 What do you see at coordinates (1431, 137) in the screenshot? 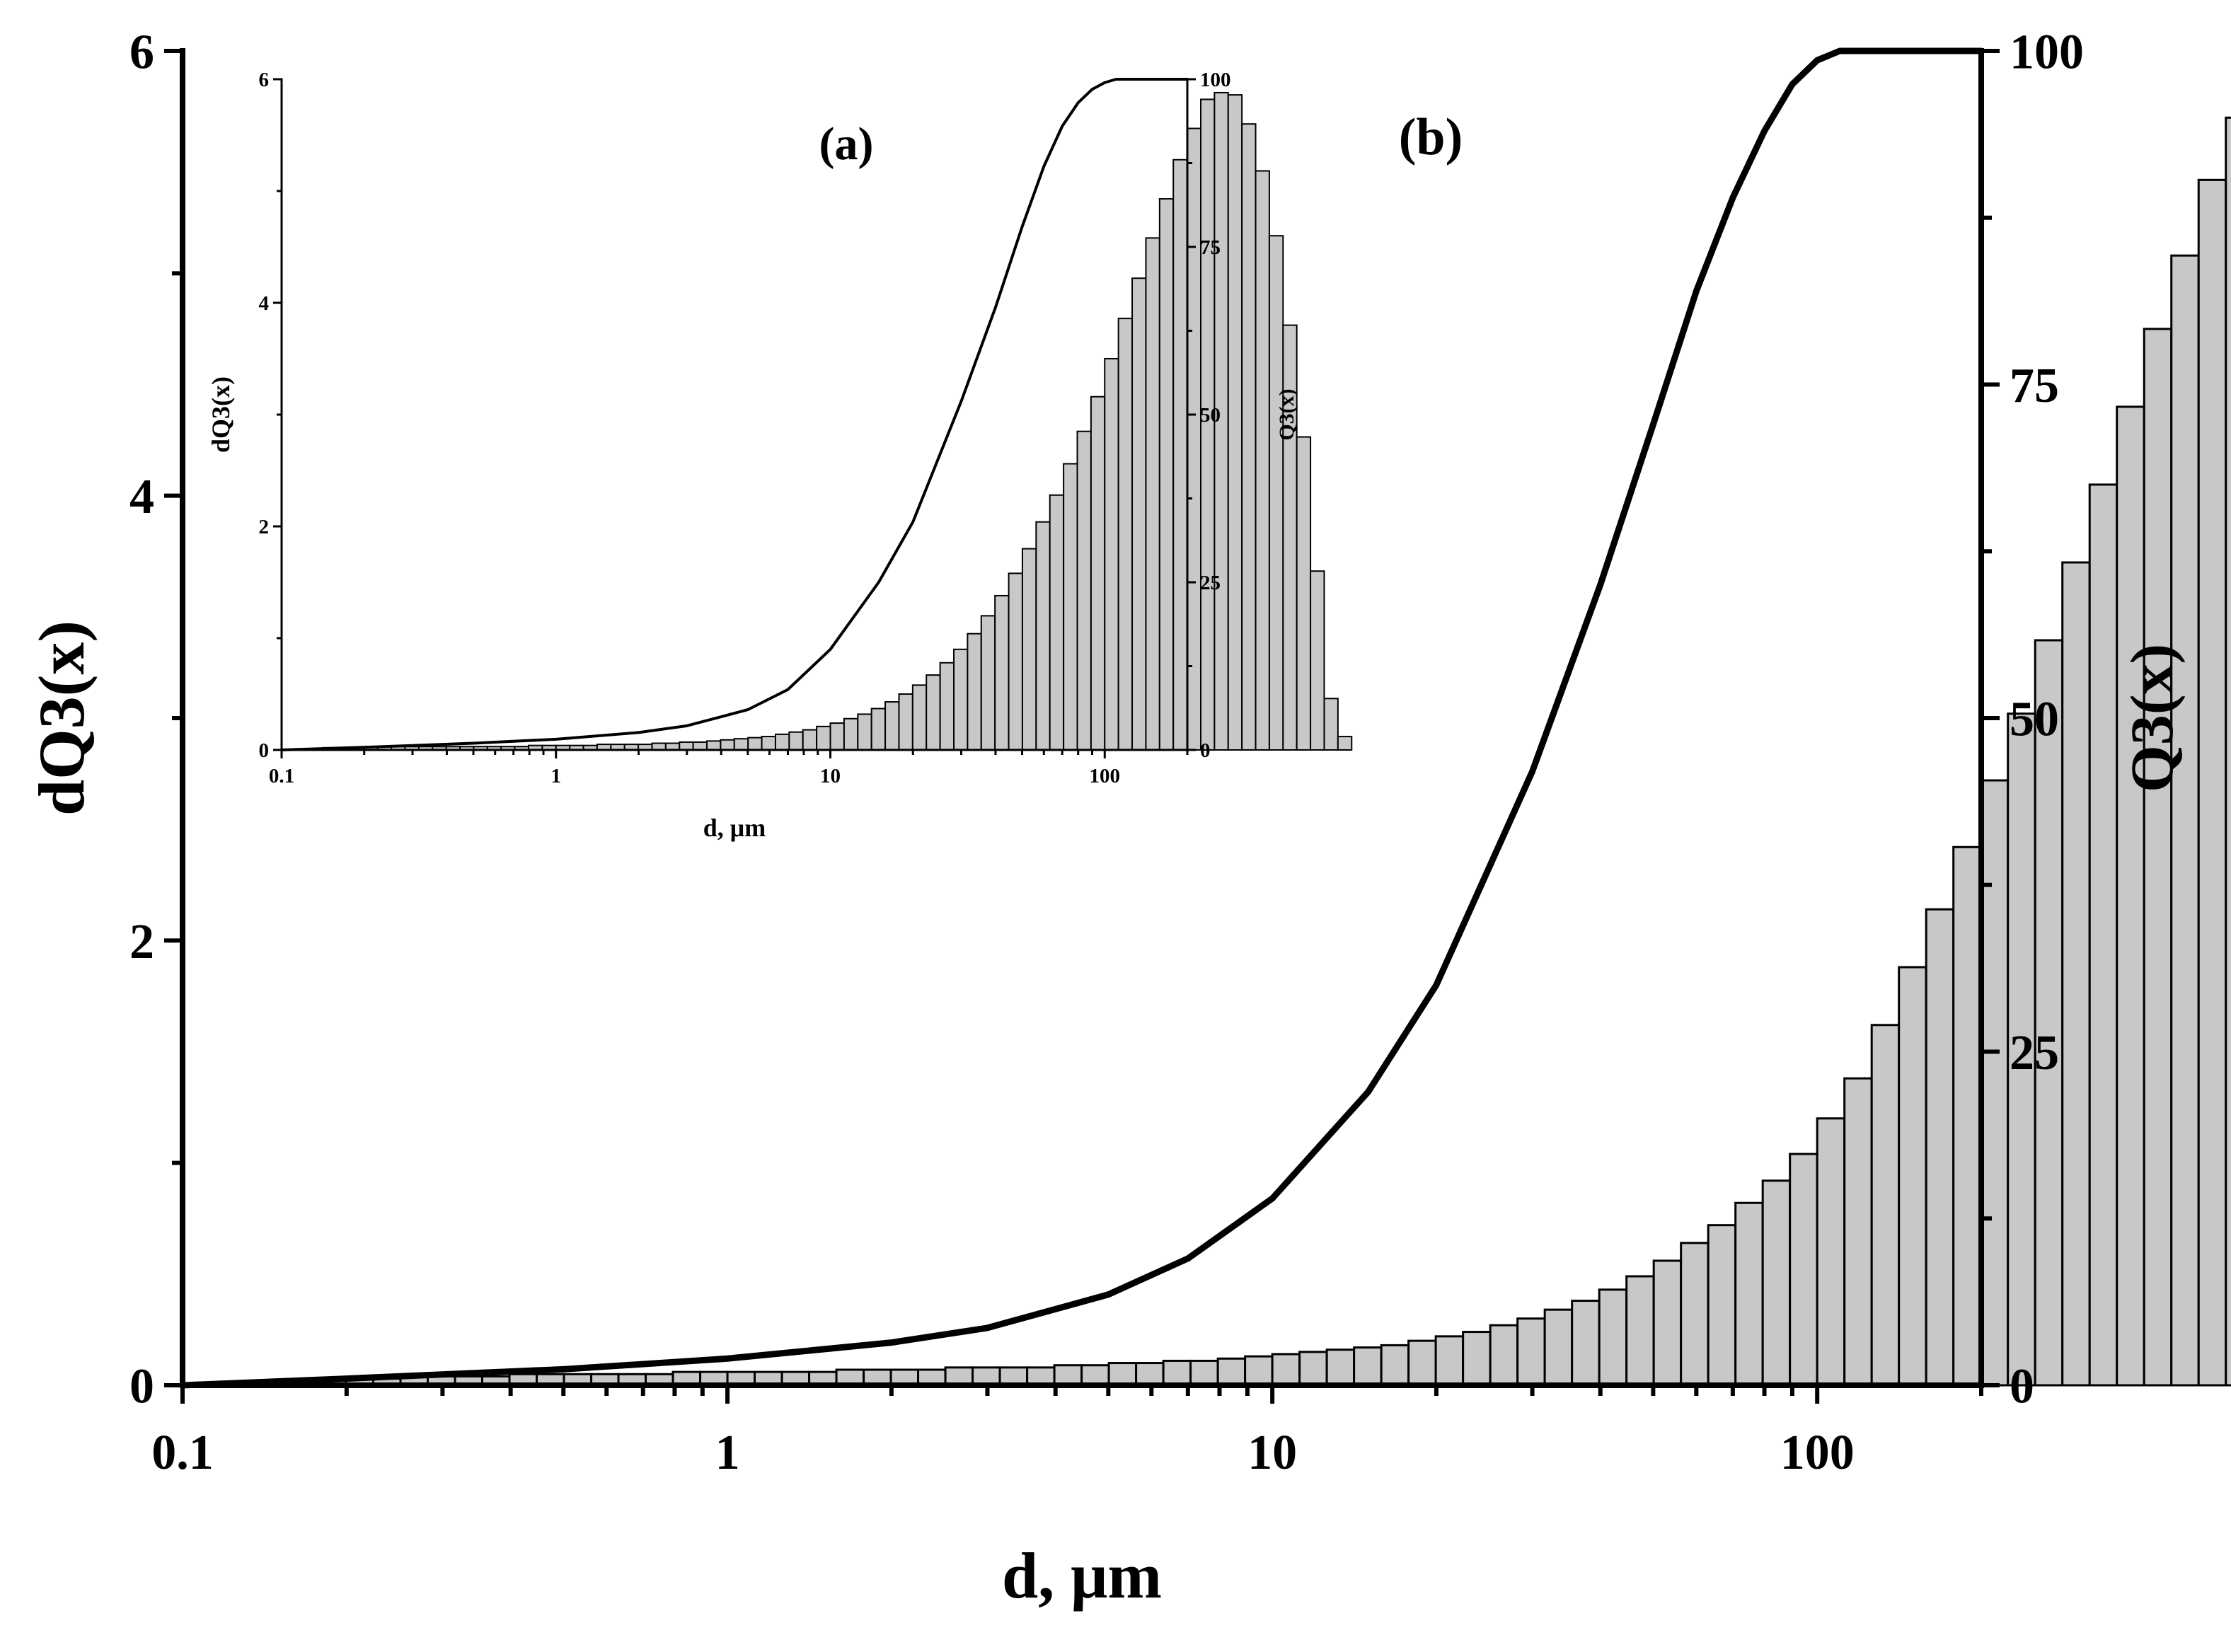
I see `panel-label: (b)` at bounding box center [1431, 137].